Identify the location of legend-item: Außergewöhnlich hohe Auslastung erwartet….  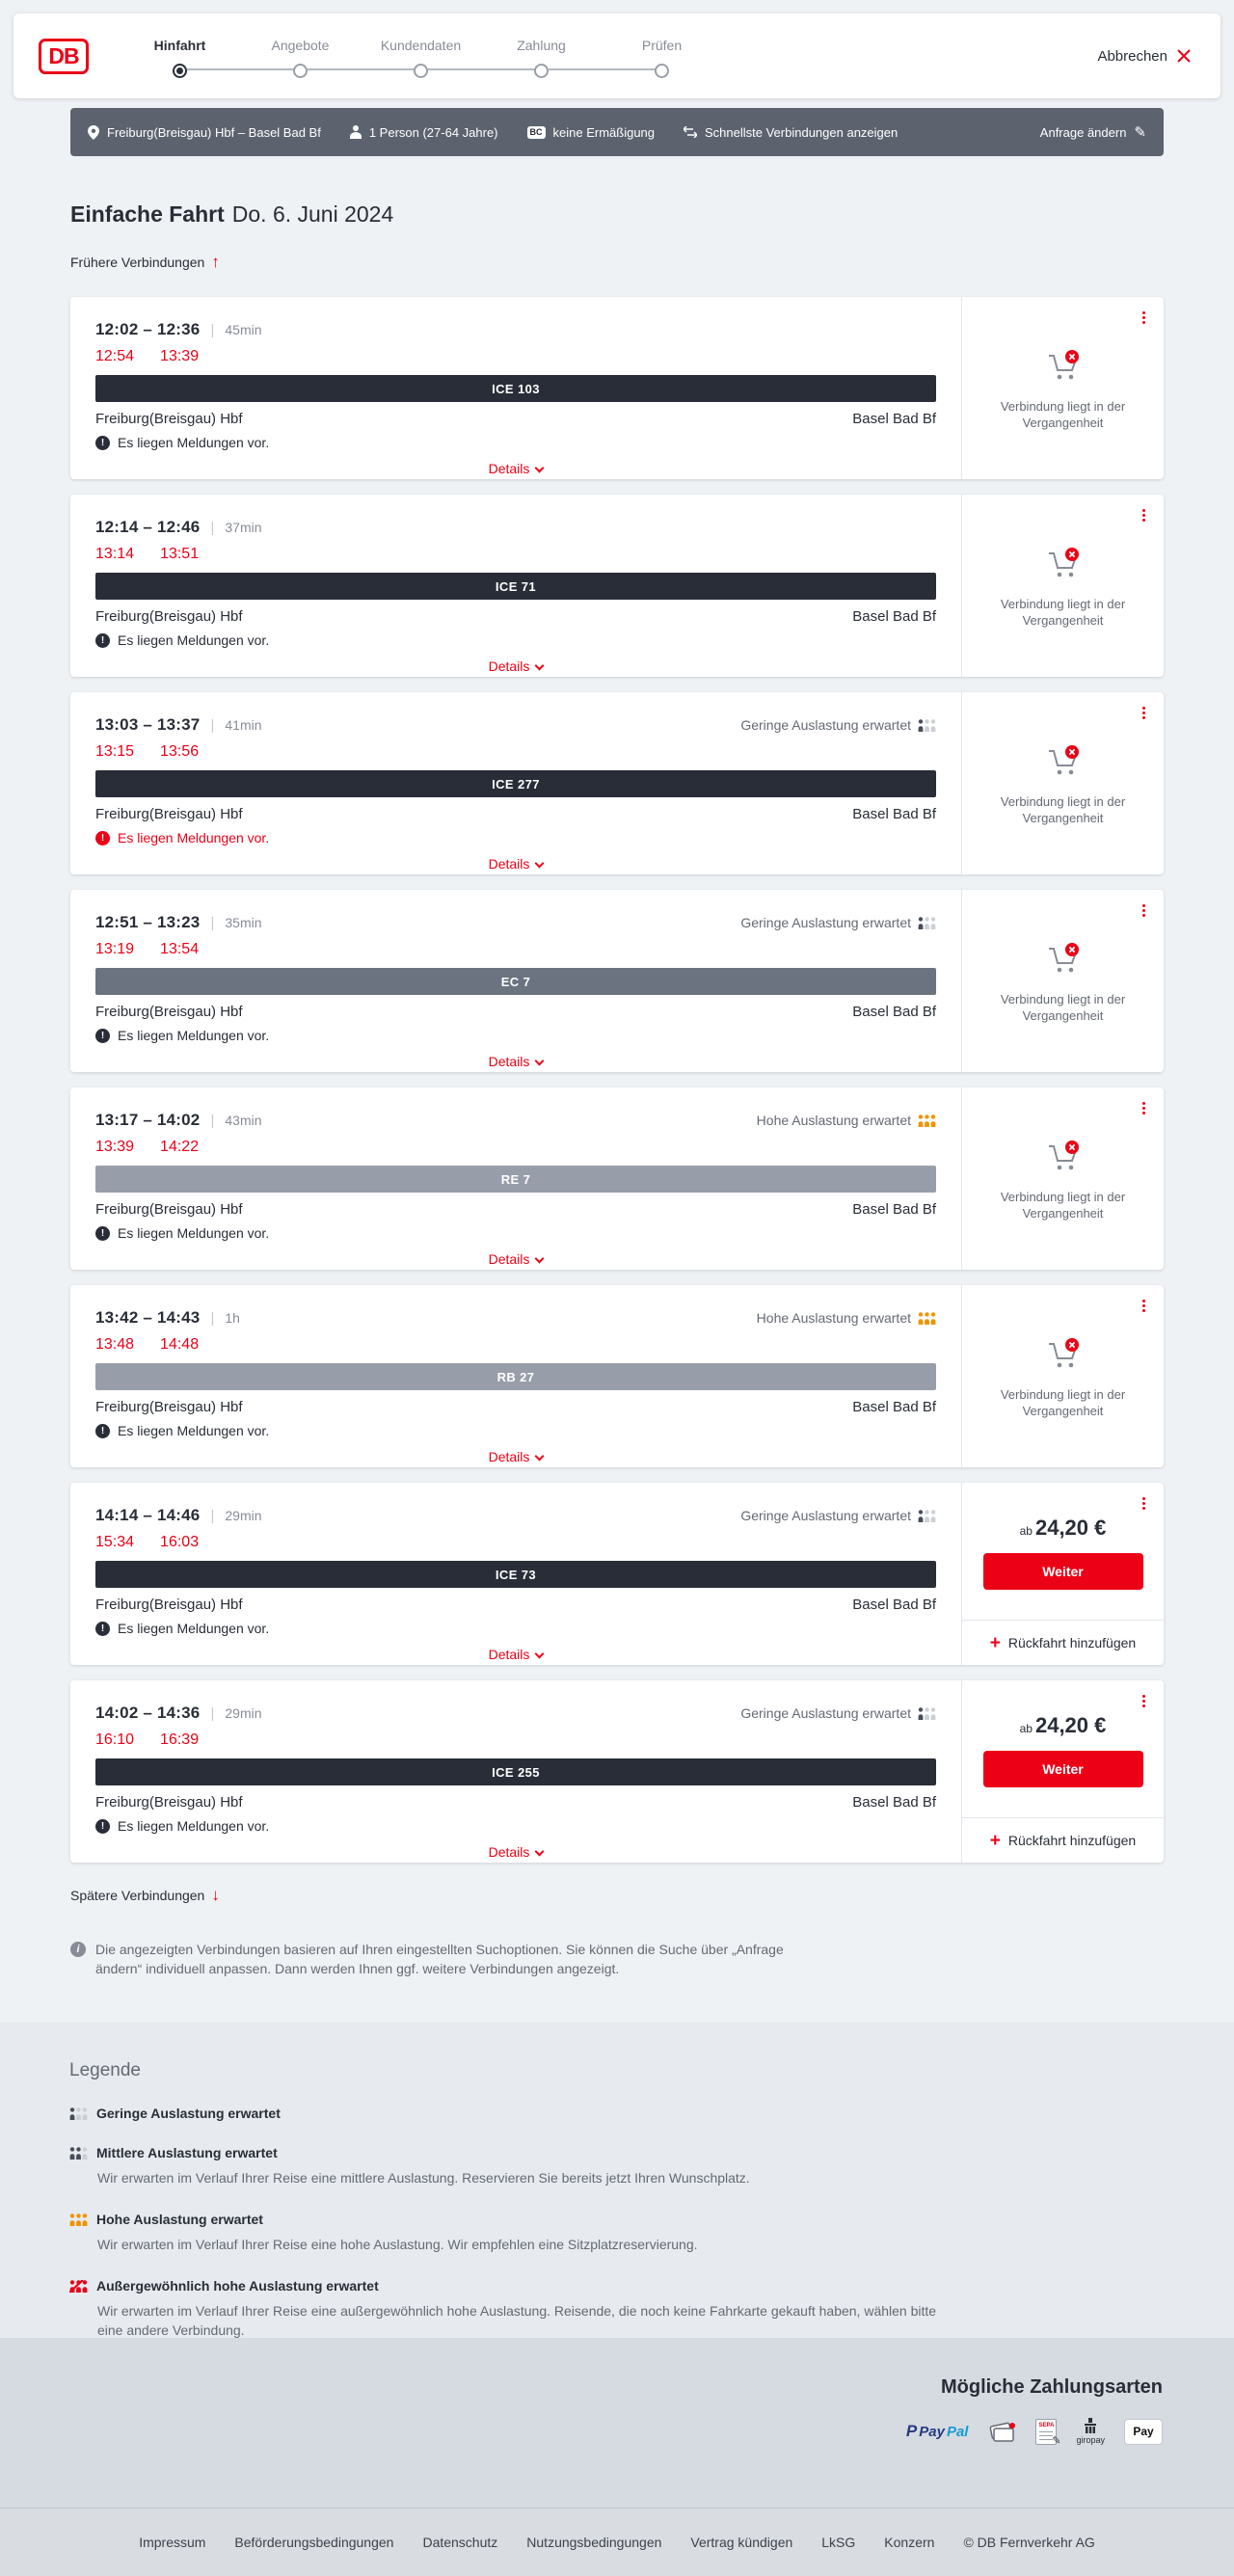
(617, 2309).